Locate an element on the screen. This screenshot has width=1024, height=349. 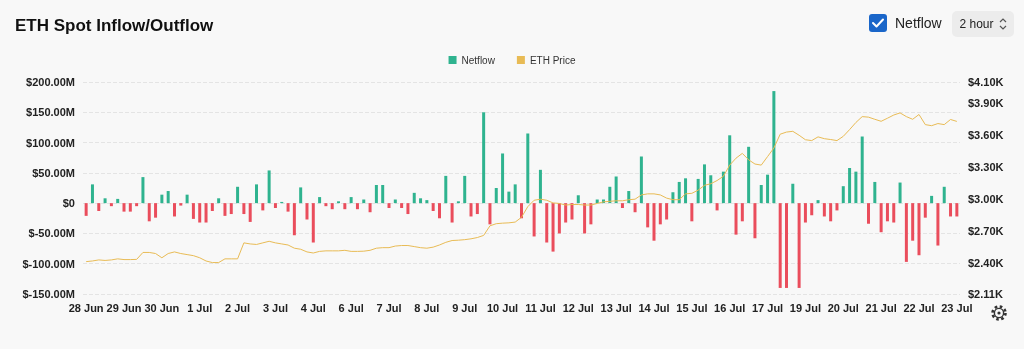
x-tick-label: 12 Jul is located at coordinates (578, 307).